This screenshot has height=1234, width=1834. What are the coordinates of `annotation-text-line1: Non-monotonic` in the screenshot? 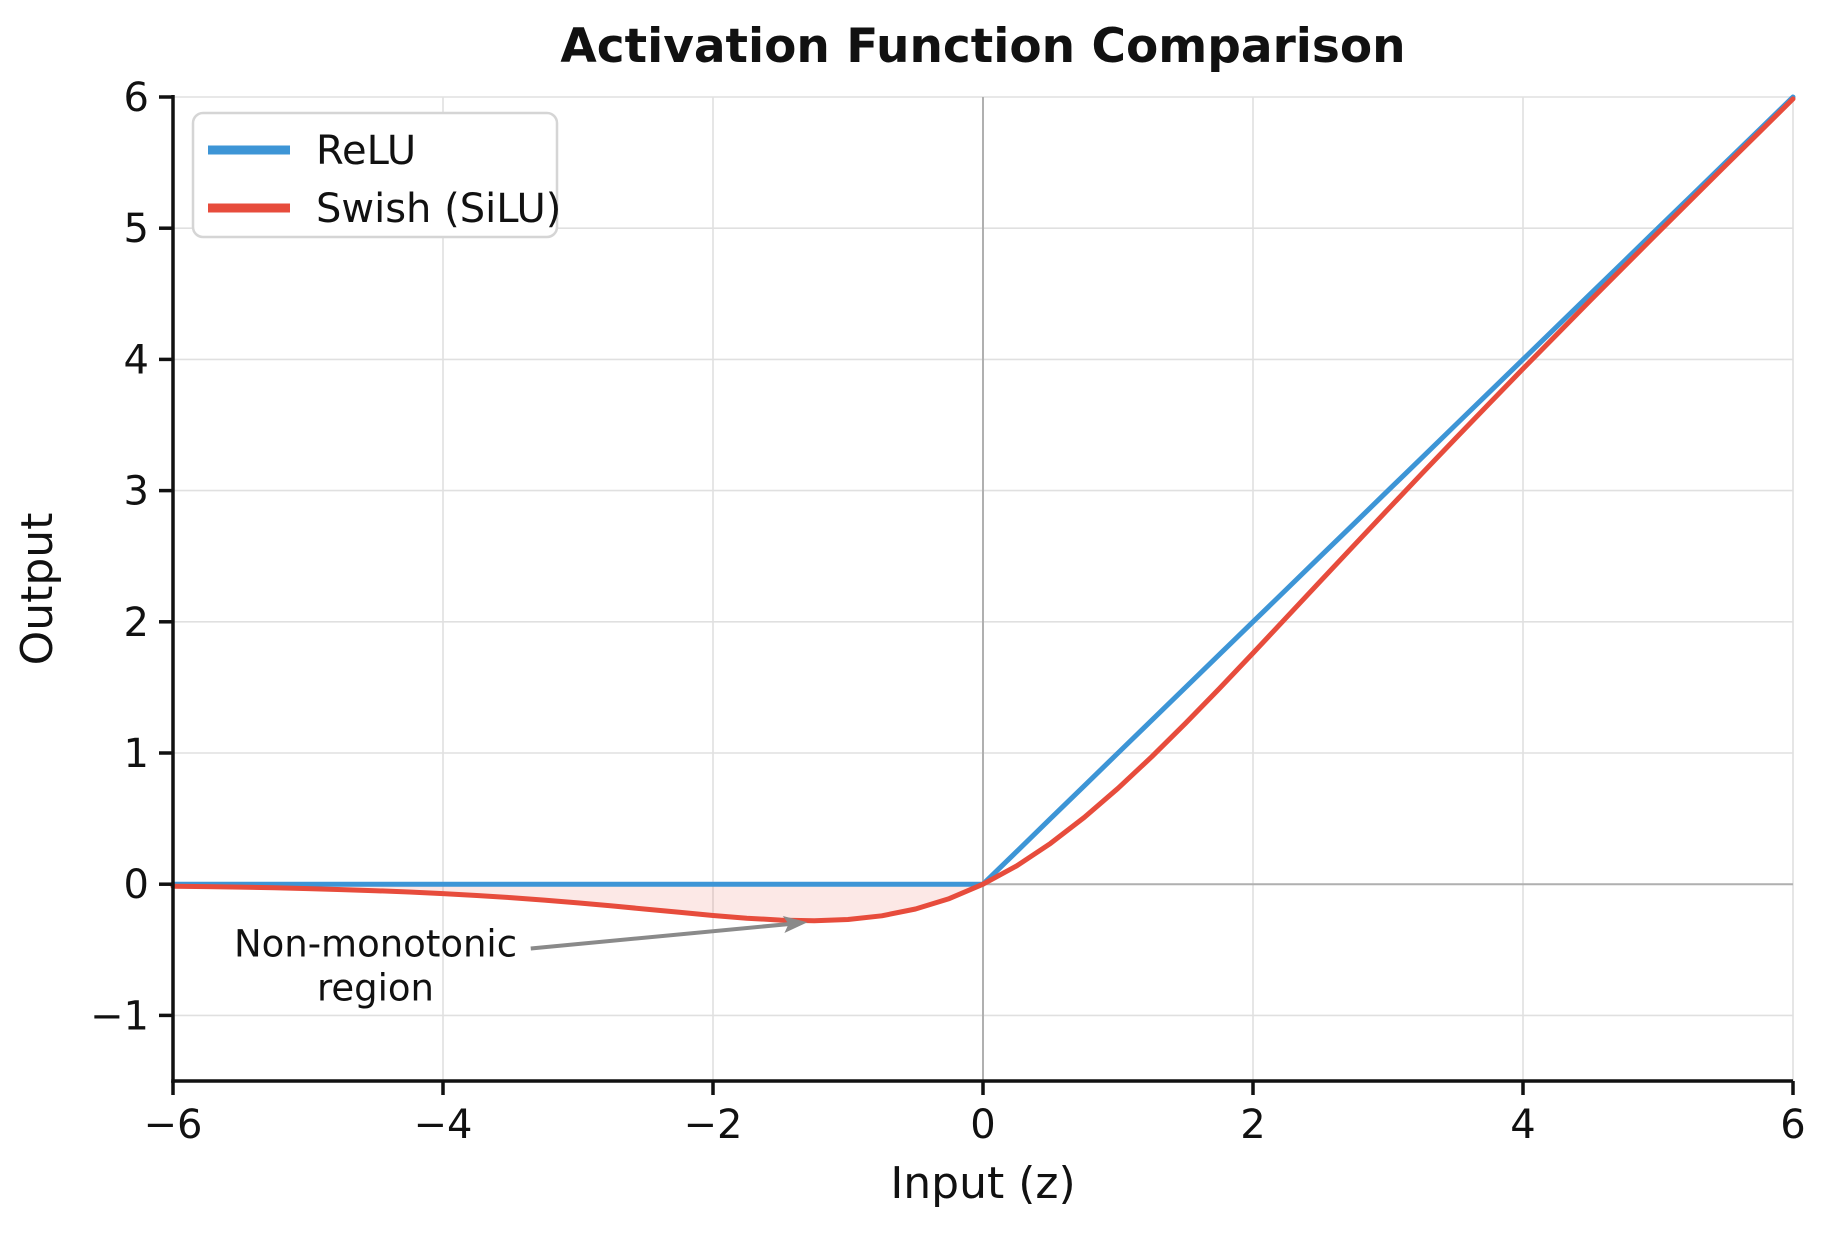 It's located at (375, 943).